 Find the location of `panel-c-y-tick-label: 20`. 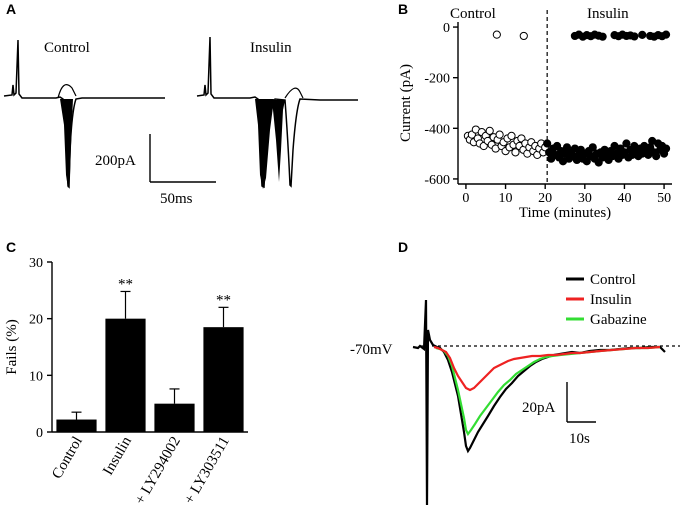

panel-c-y-tick-label: 20 is located at coordinates (36, 320).